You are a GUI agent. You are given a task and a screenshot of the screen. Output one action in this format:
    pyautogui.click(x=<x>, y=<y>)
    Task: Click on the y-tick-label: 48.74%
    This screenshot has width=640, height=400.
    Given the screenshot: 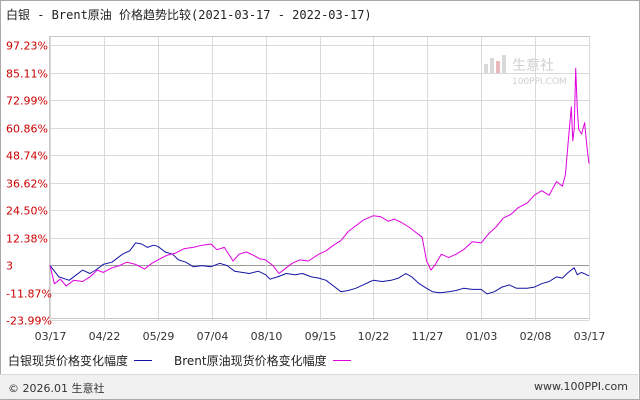 What is the action you would take?
    pyautogui.click(x=27, y=156)
    